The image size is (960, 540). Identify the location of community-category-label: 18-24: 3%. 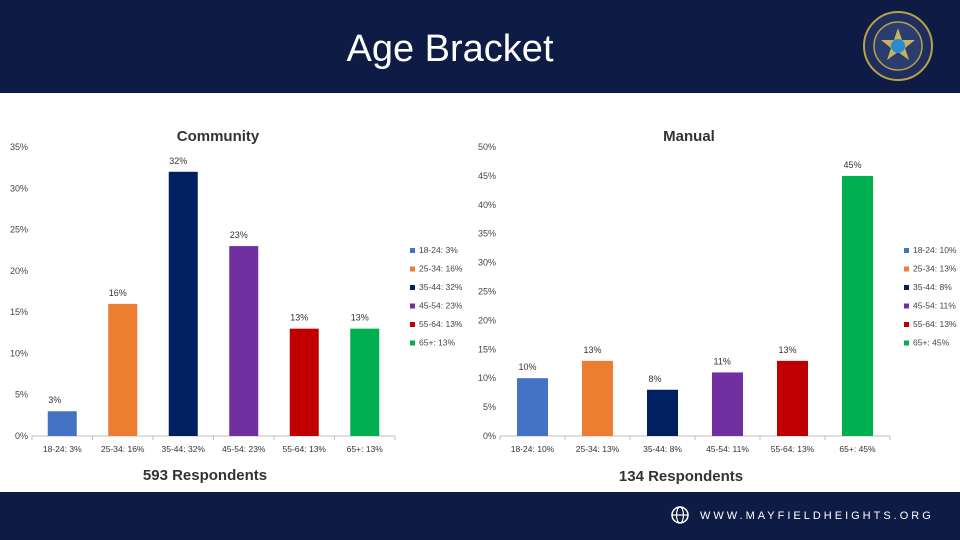
(62, 449).